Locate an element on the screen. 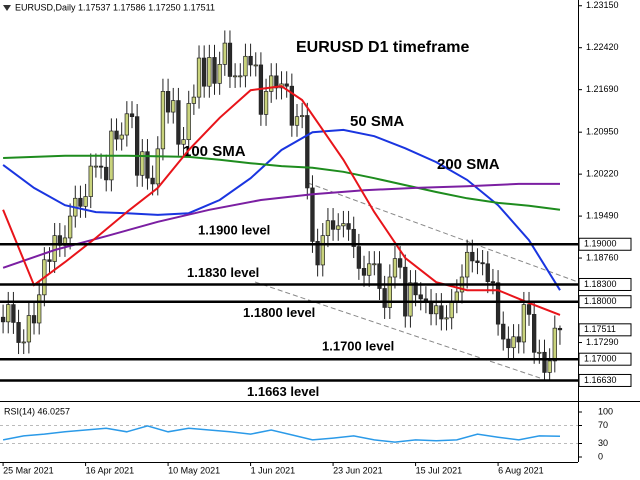 This screenshot has height=480, width=640. chart-title: EURUSD D1 timeframe is located at coordinates (382, 47).